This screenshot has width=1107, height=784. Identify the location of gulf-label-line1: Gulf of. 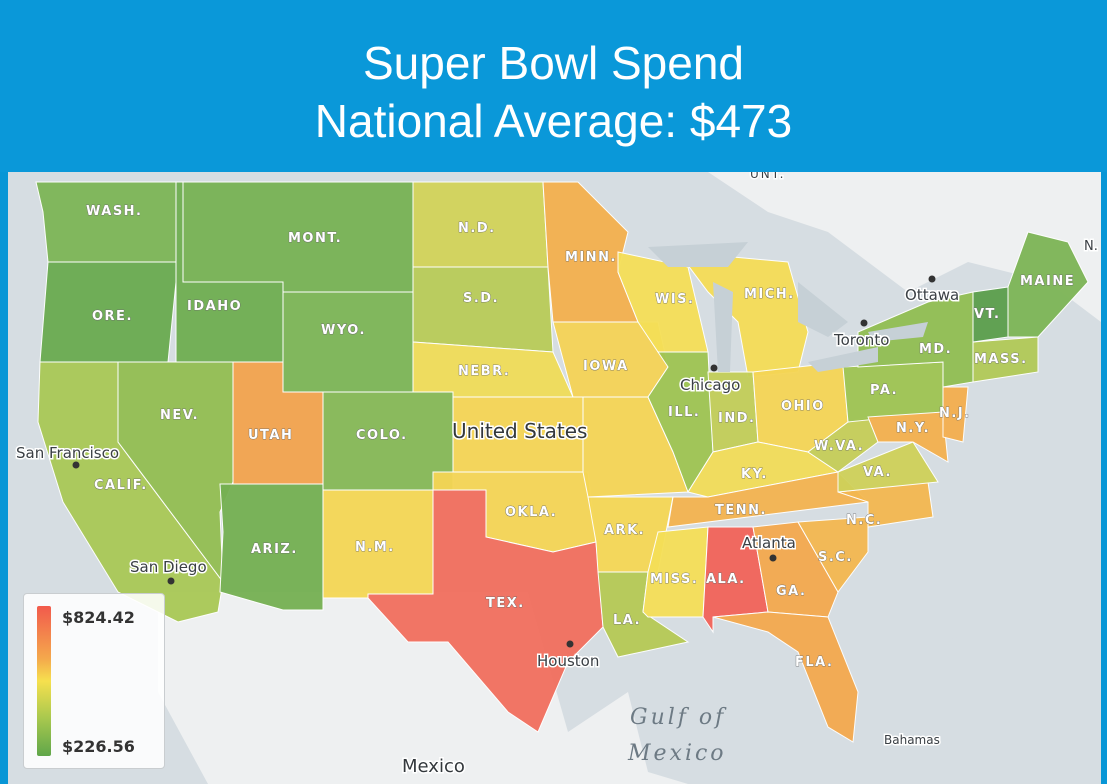
(678, 717).